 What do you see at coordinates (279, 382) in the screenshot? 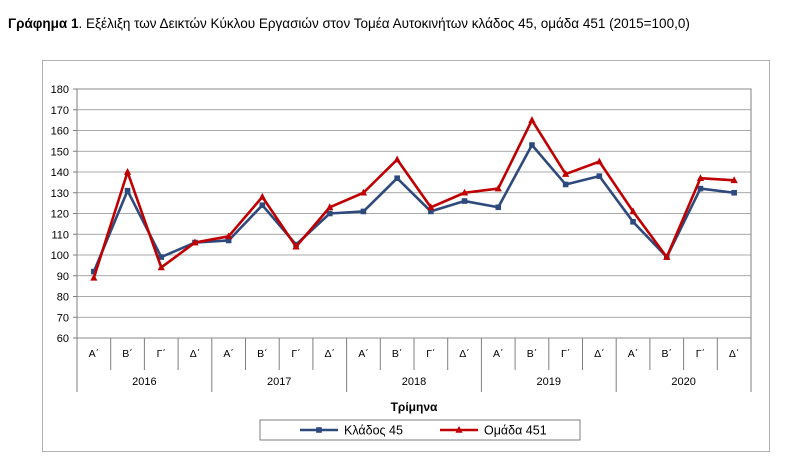
I see `year-label: 2017` at bounding box center [279, 382].